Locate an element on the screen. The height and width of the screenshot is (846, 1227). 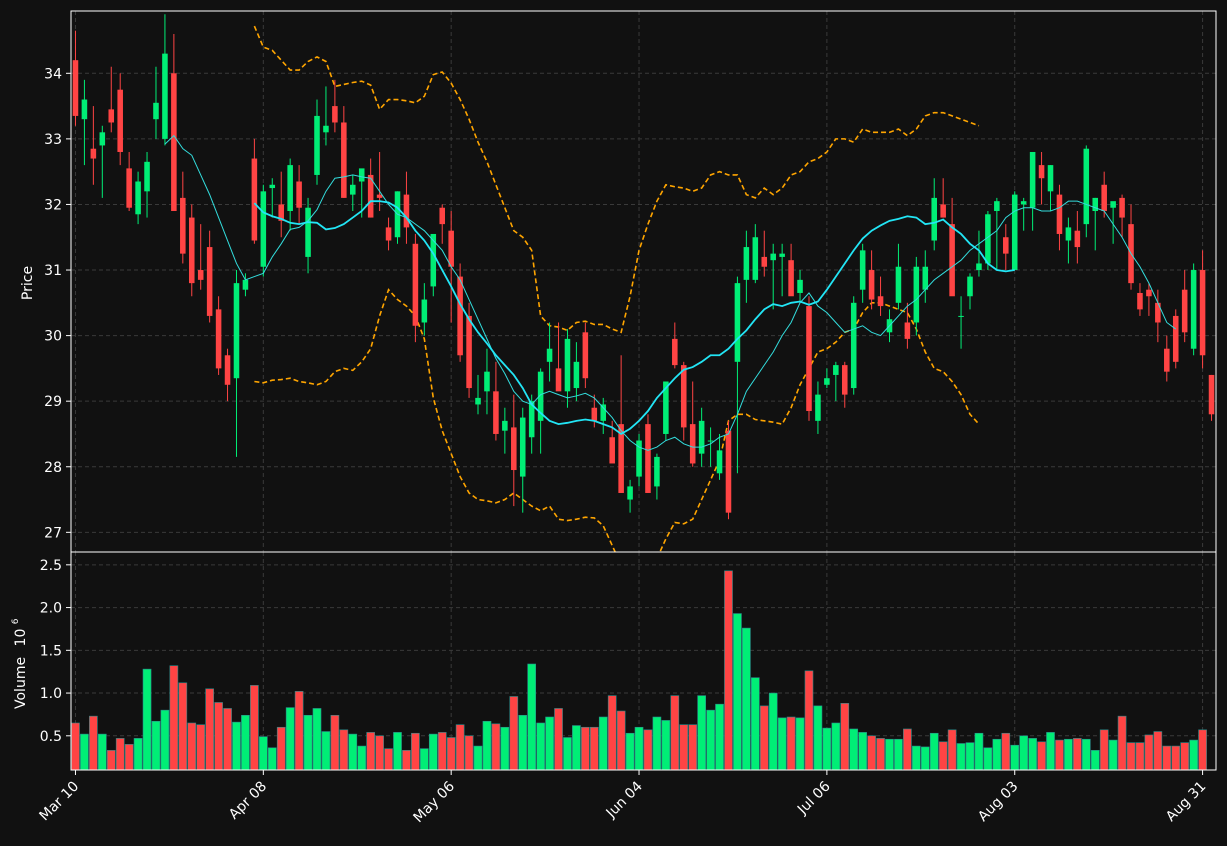
price-tick-label: 29 is located at coordinates (53, 402).